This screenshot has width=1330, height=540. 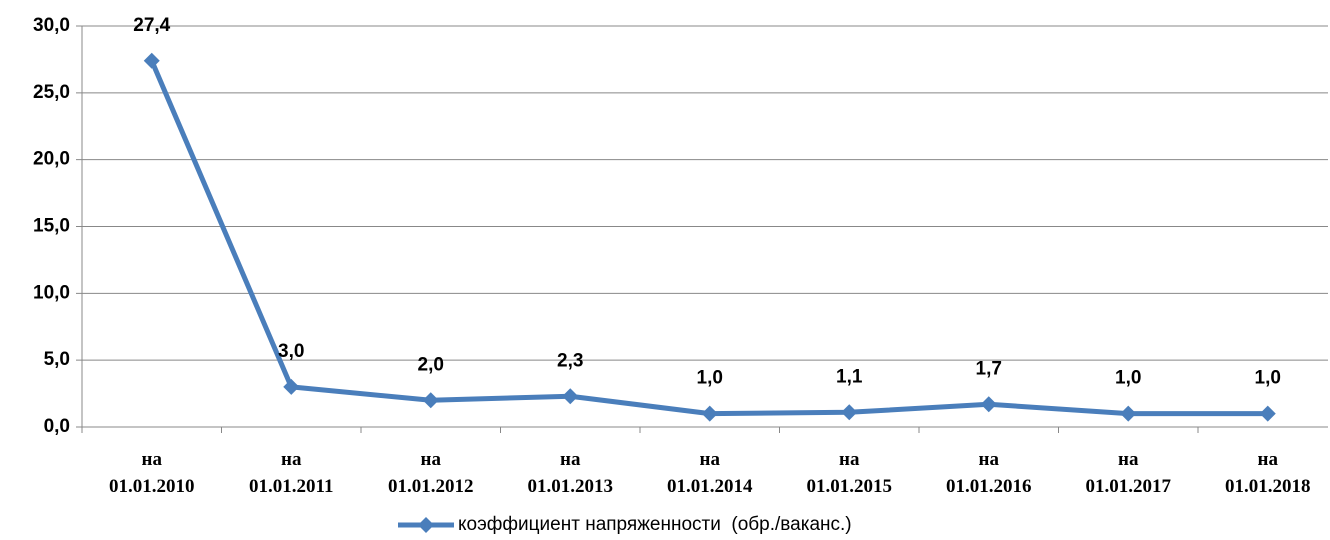 I want to click on y-tick-label: 0,0, so click(x=57, y=426).